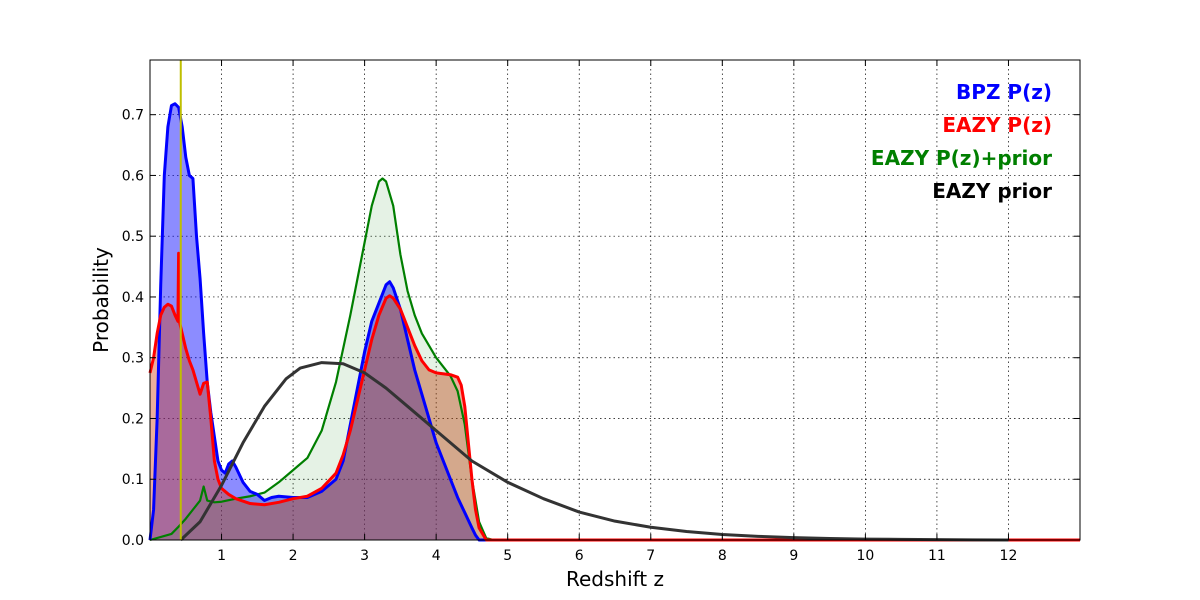  What do you see at coordinates (1004, 92) in the screenshot?
I see `legend-entry: BPZ P(z)` at bounding box center [1004, 92].